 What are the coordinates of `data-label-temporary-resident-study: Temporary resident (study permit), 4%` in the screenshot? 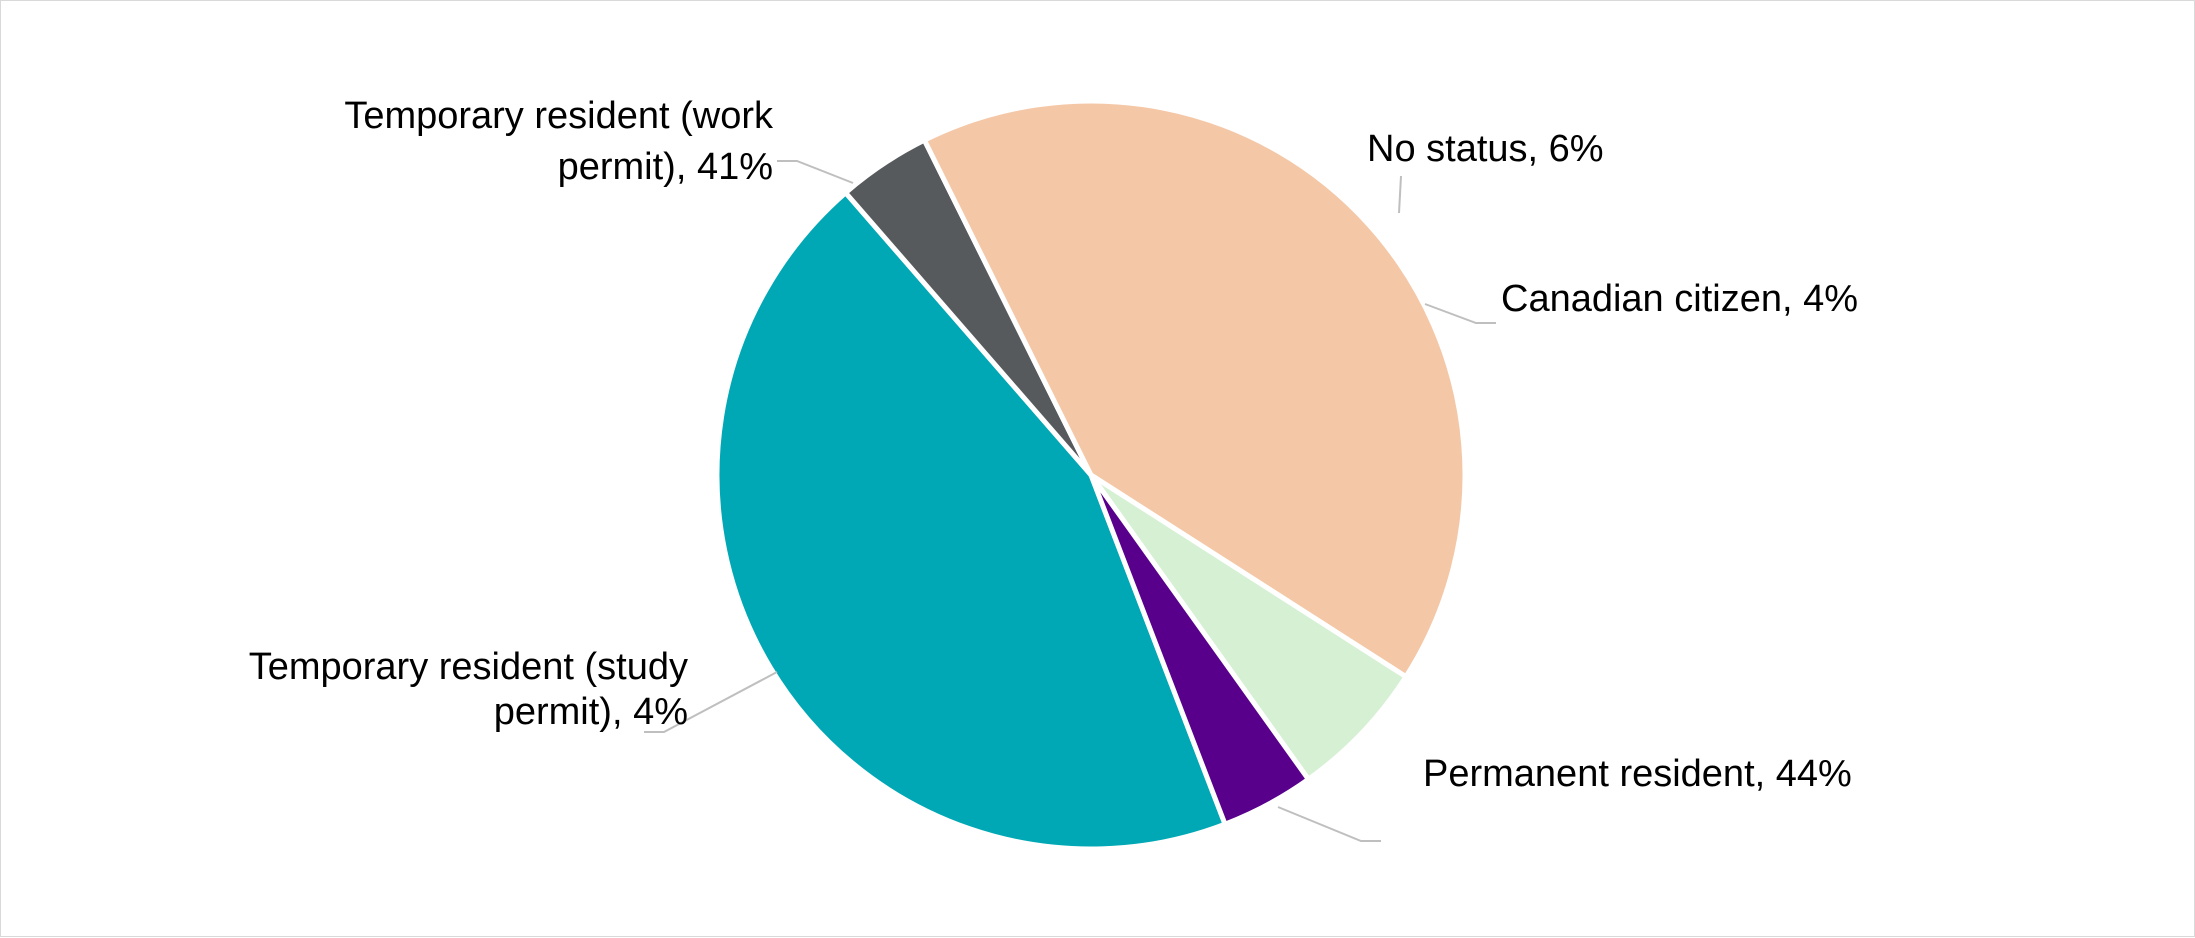 It's located at (468, 689).